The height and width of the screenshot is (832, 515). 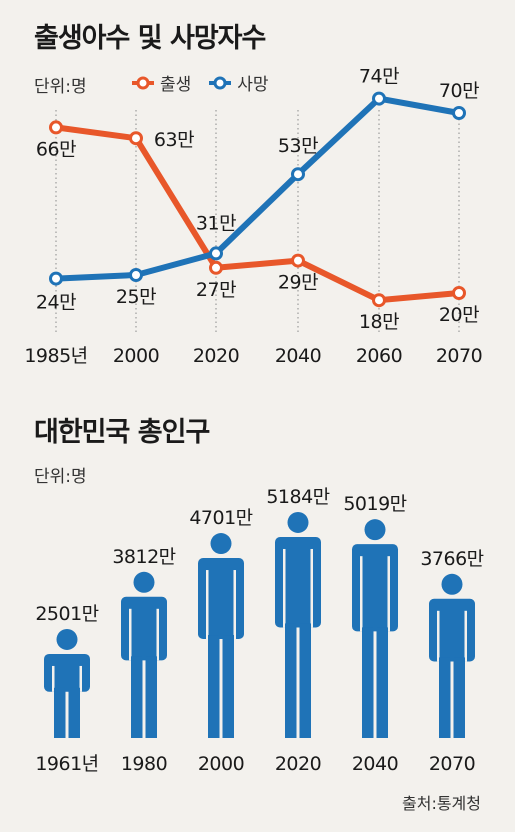 I want to click on population-chart-unit: 단위:명, so click(x=60, y=477).